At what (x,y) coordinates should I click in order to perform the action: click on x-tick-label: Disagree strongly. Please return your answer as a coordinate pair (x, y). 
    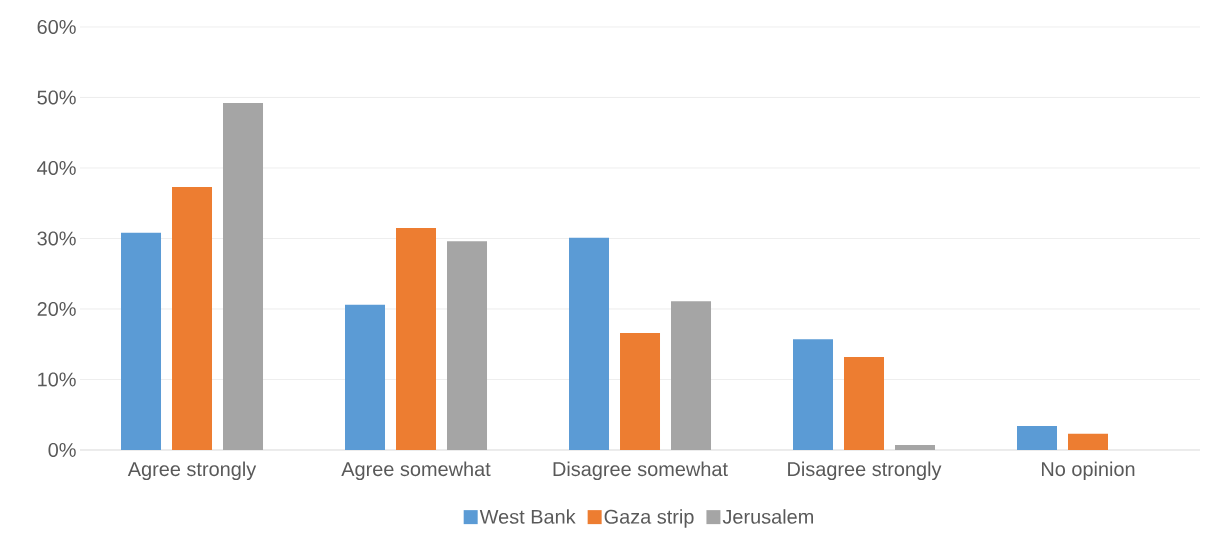
    Looking at the image, I should click on (865, 471).